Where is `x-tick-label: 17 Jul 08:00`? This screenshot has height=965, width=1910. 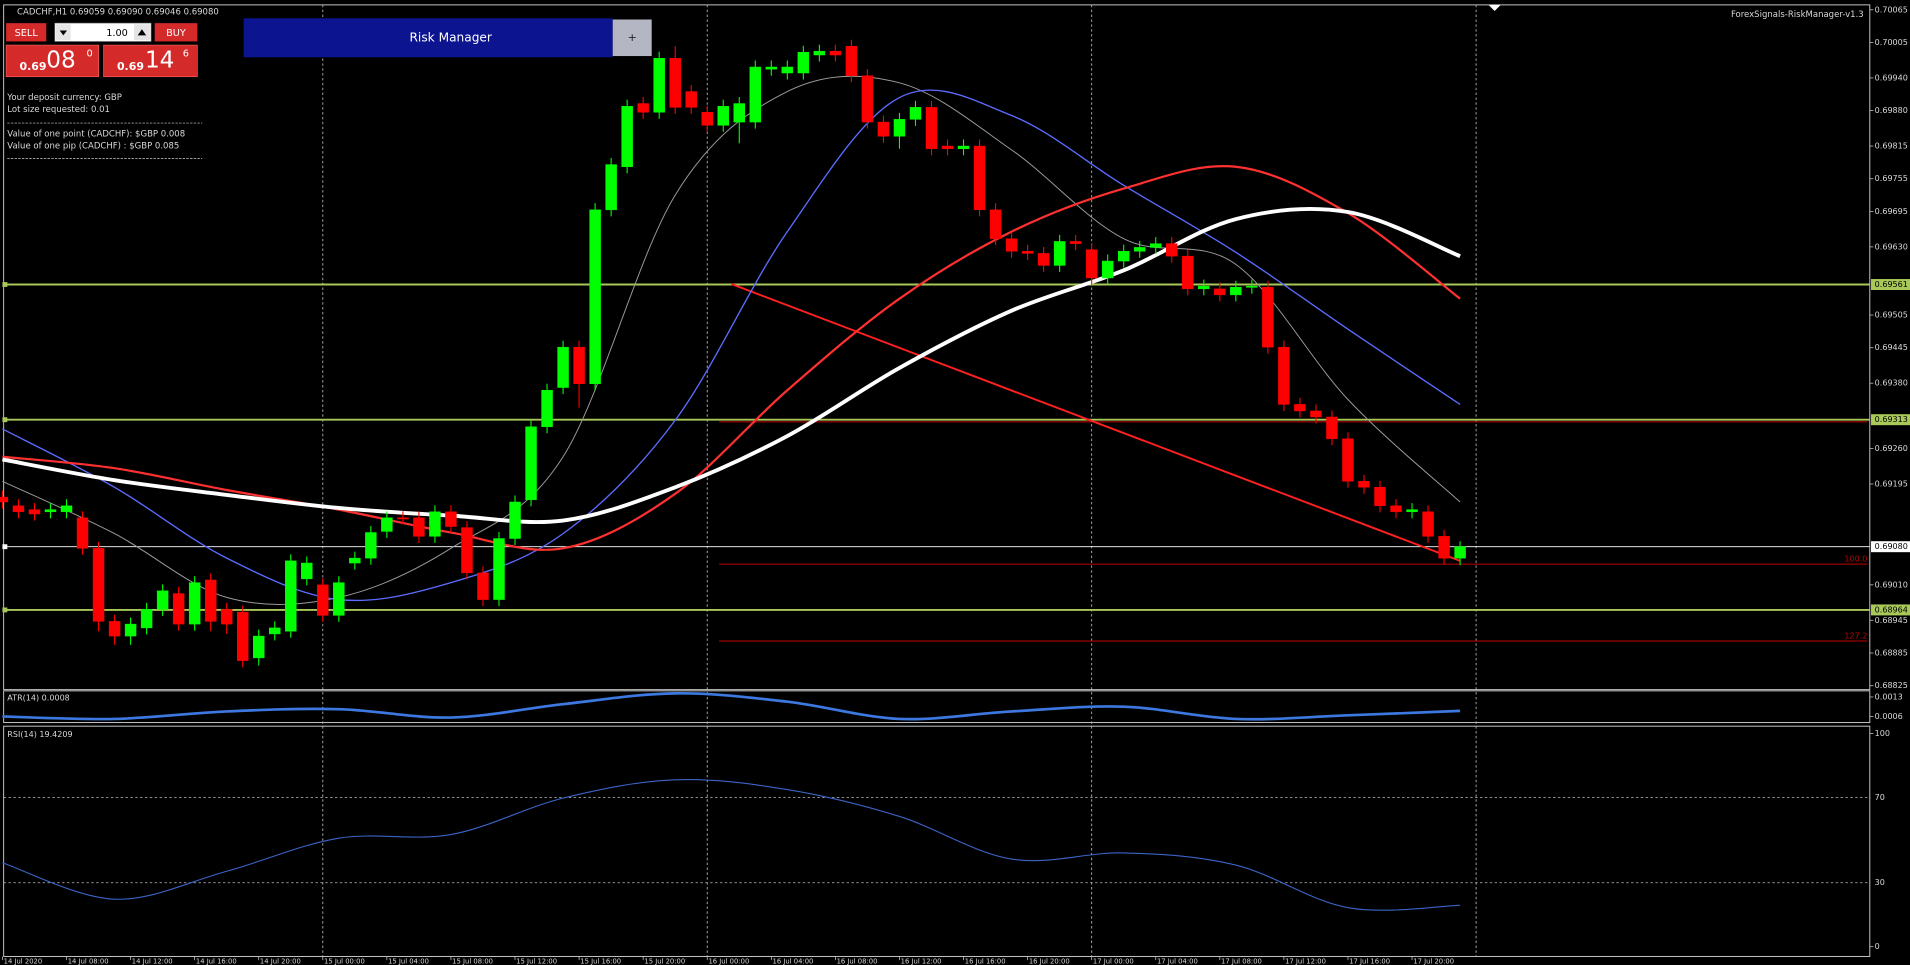
x-tick-label: 17 Jul 08:00 is located at coordinates (1241, 961).